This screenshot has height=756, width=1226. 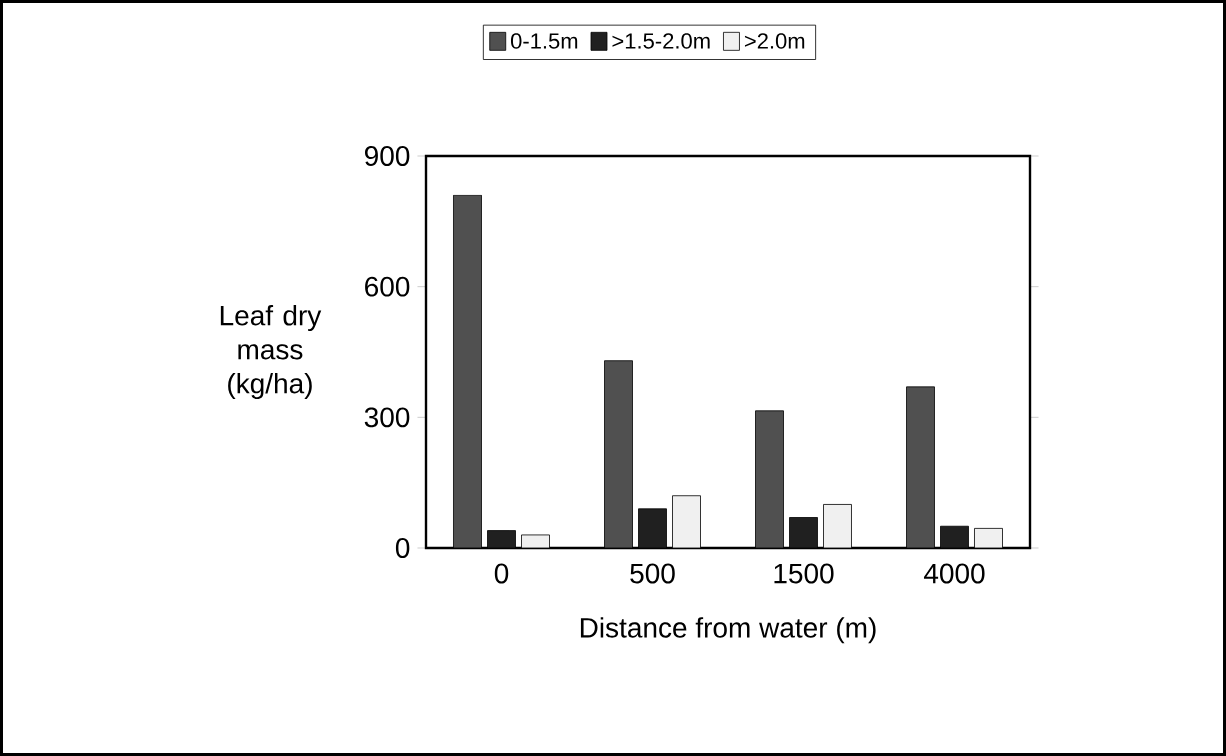 What do you see at coordinates (652, 573) in the screenshot?
I see `x-tick-label: 500` at bounding box center [652, 573].